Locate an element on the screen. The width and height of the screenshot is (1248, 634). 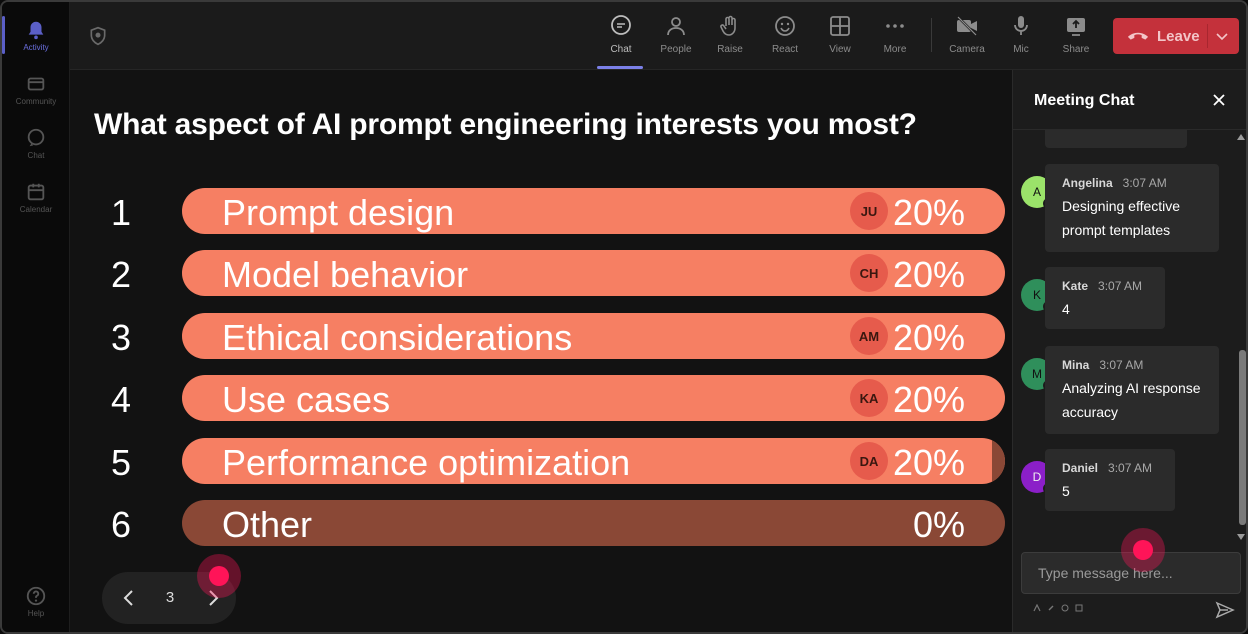
poll-option: 1 Prompt design JU 20% is located at coordinates (550, 211).